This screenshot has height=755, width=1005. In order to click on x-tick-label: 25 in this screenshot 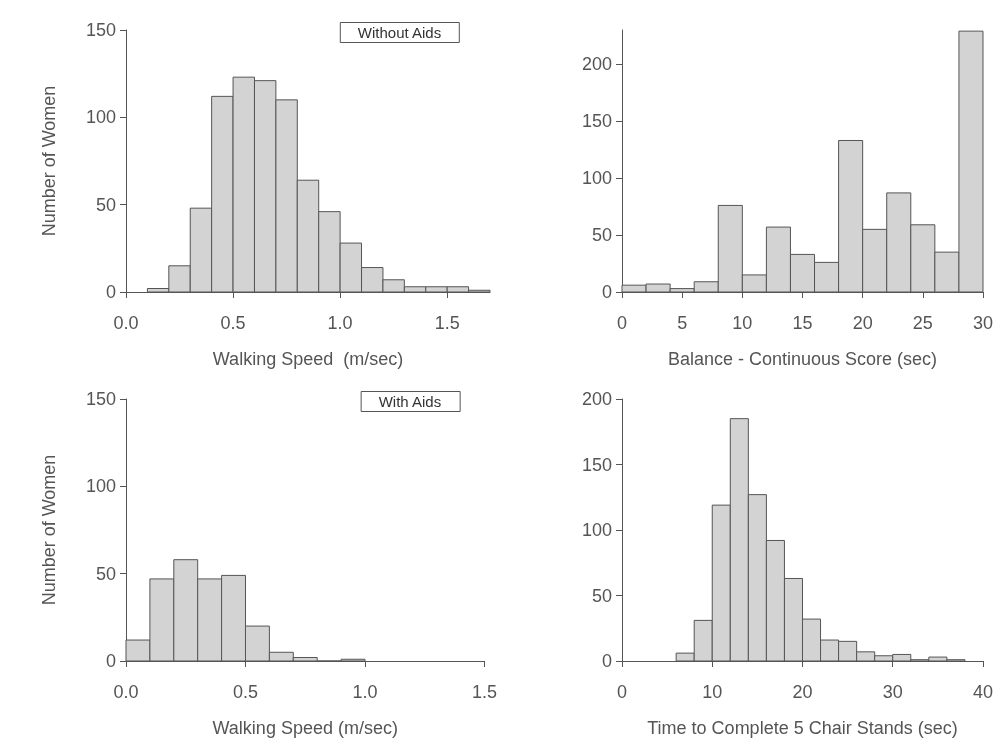, I will do `click(922, 323)`.